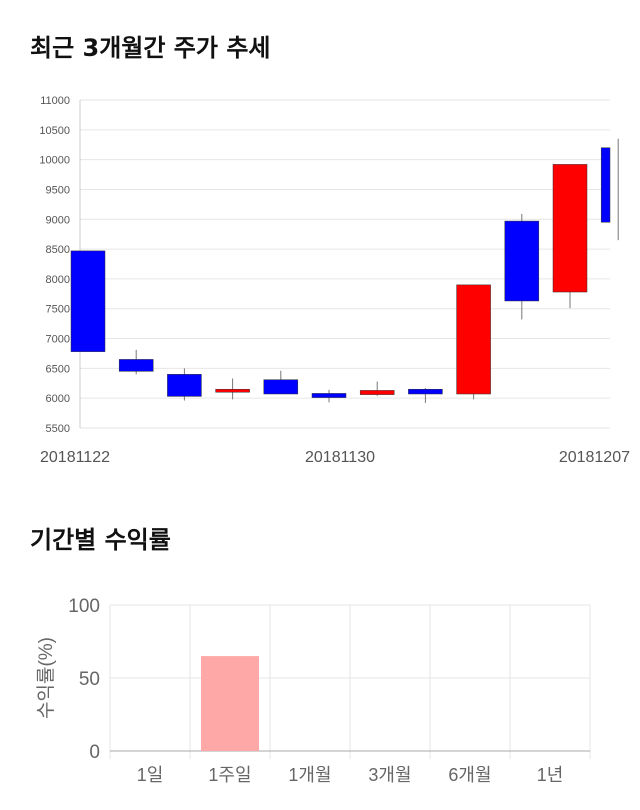  I want to click on x-tick-label: 3개월, so click(389, 775).